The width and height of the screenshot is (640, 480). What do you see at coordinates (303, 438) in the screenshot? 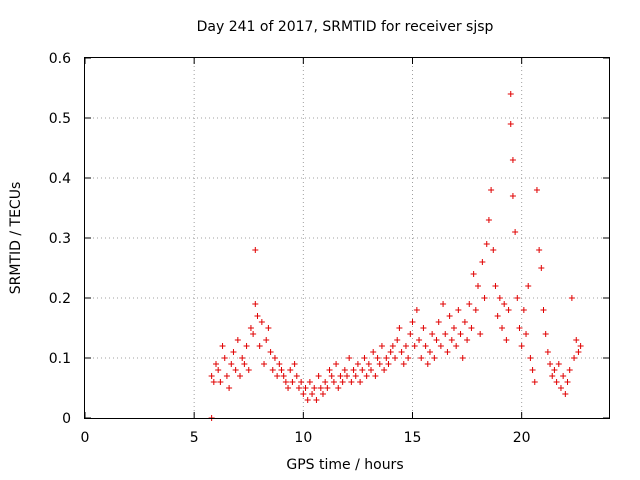
I see `x-tick-label: 10` at bounding box center [303, 438].